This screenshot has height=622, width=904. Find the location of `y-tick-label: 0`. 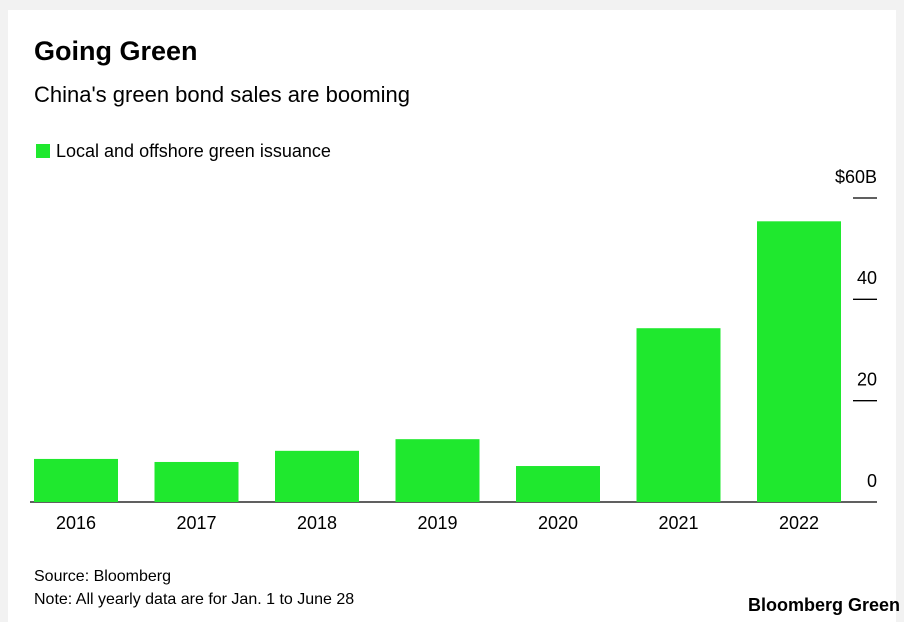

y-tick-label: 0 is located at coordinates (872, 481).